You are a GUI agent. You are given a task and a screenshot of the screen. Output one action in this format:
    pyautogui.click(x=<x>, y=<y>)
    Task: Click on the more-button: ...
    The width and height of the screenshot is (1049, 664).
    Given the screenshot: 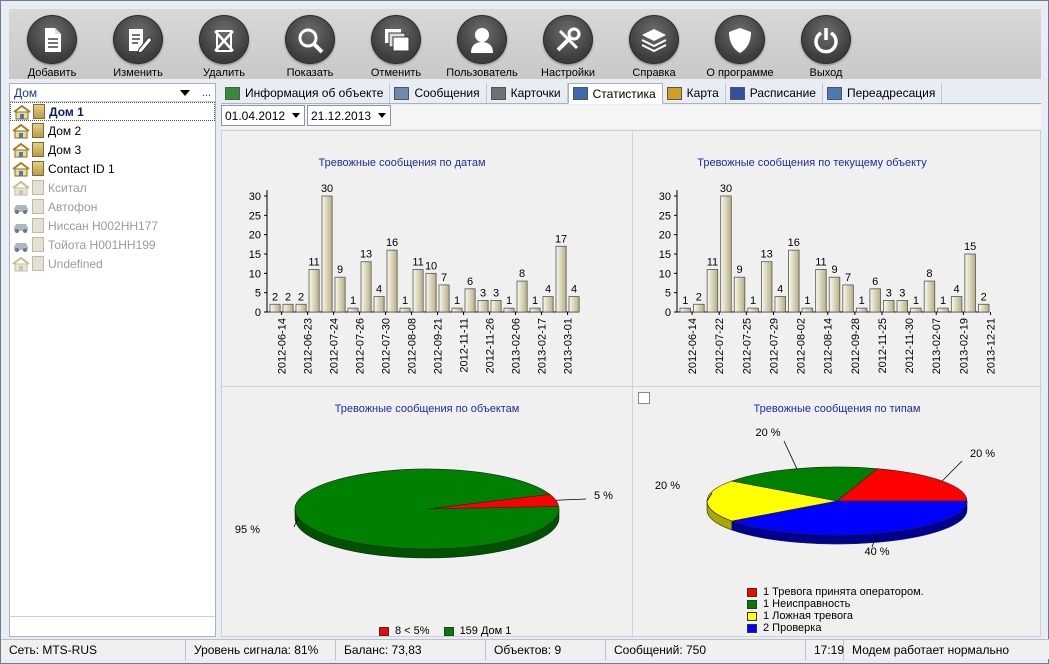 What is the action you would take?
    pyautogui.click(x=206, y=92)
    